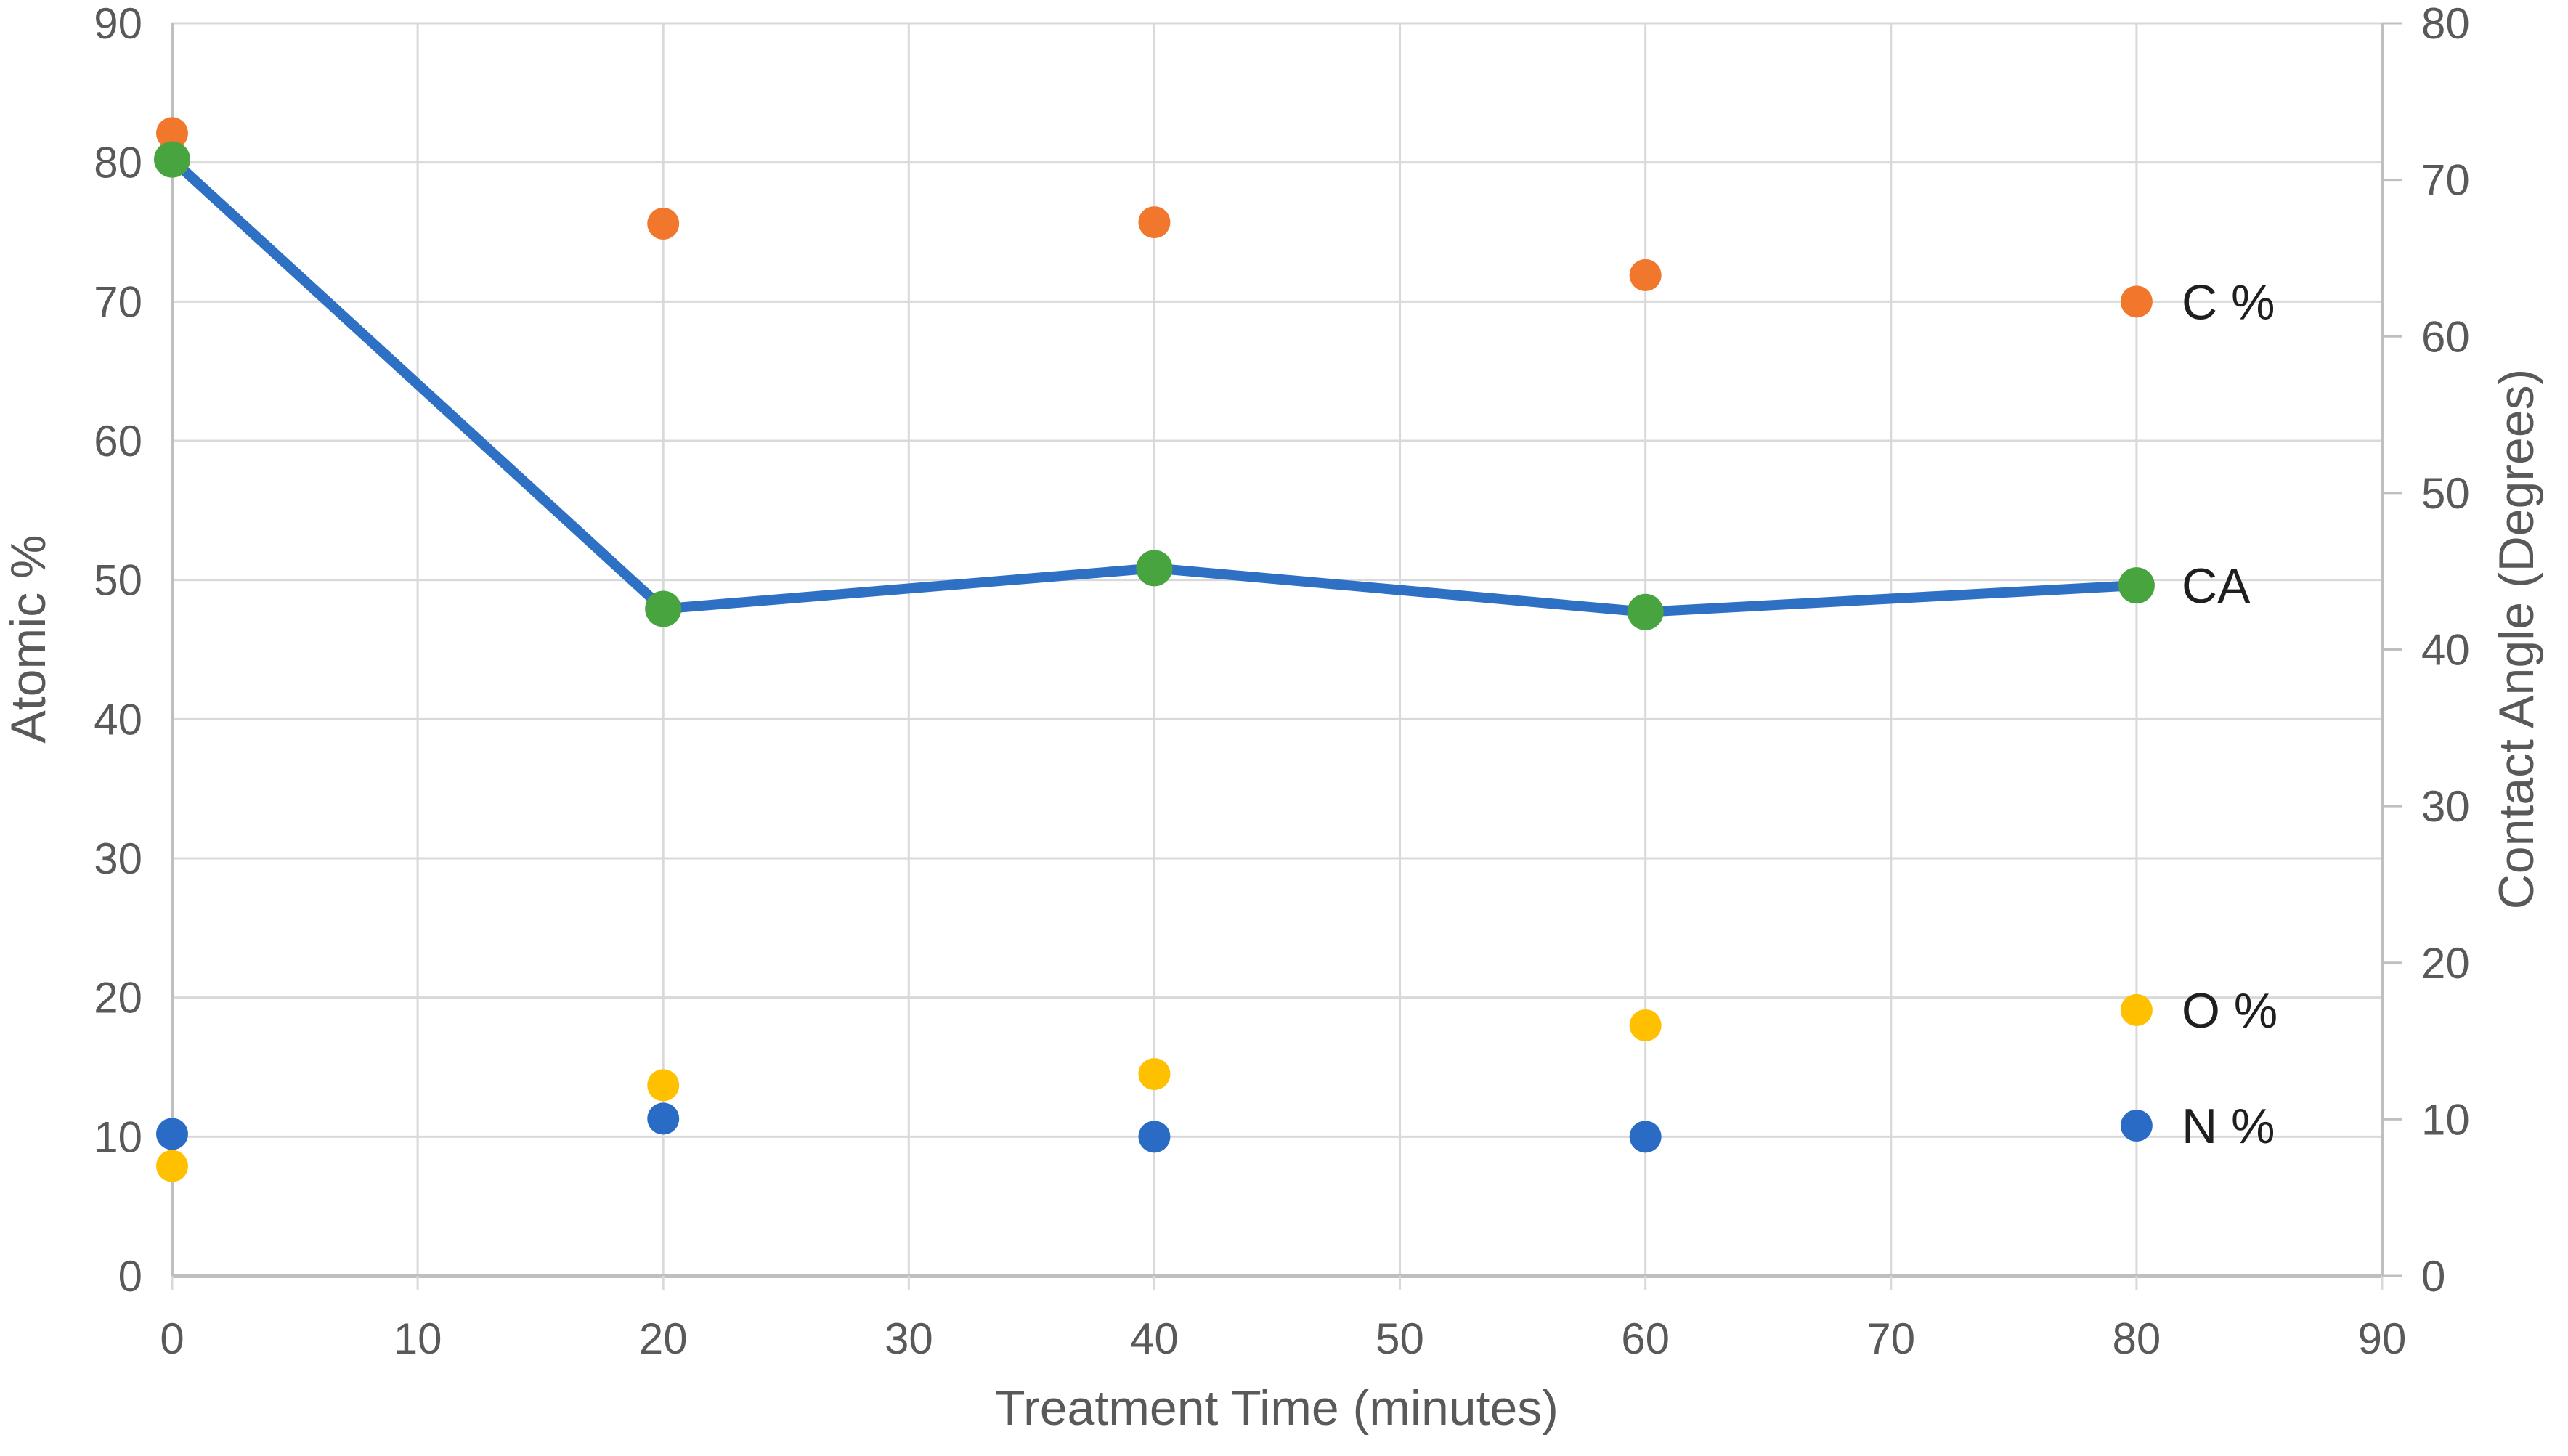 Image resolution: width=2568 pixels, height=1456 pixels. I want to click on left-axis-tick-label: 70, so click(118, 301).